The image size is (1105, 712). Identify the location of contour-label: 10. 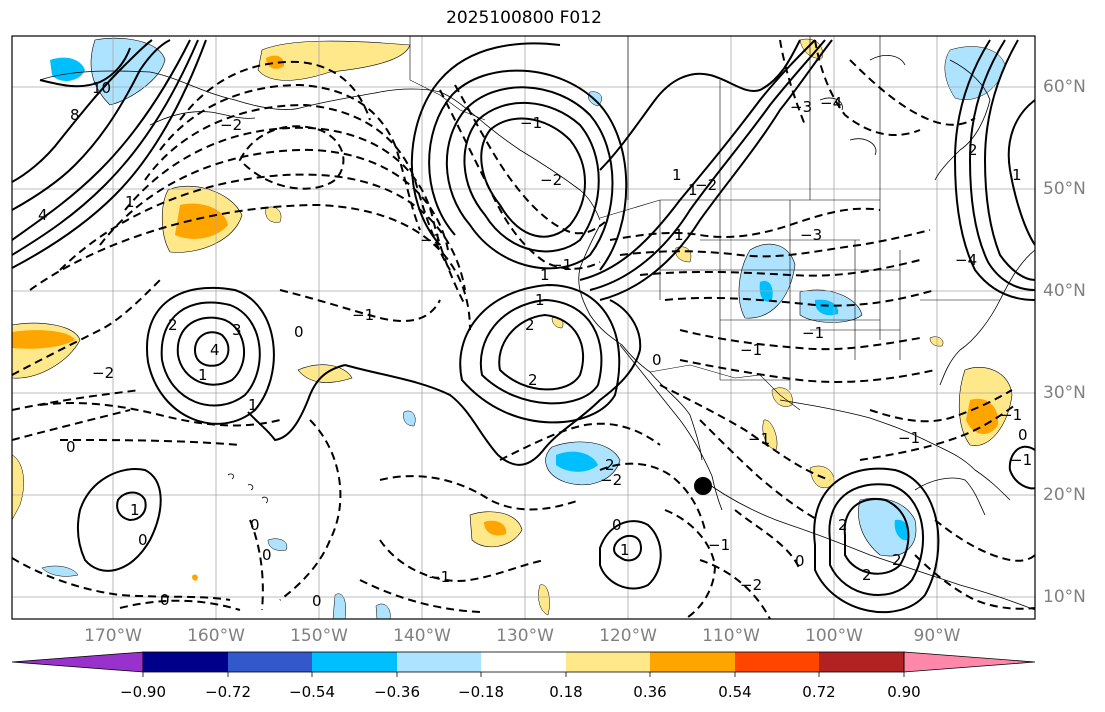
(101, 88).